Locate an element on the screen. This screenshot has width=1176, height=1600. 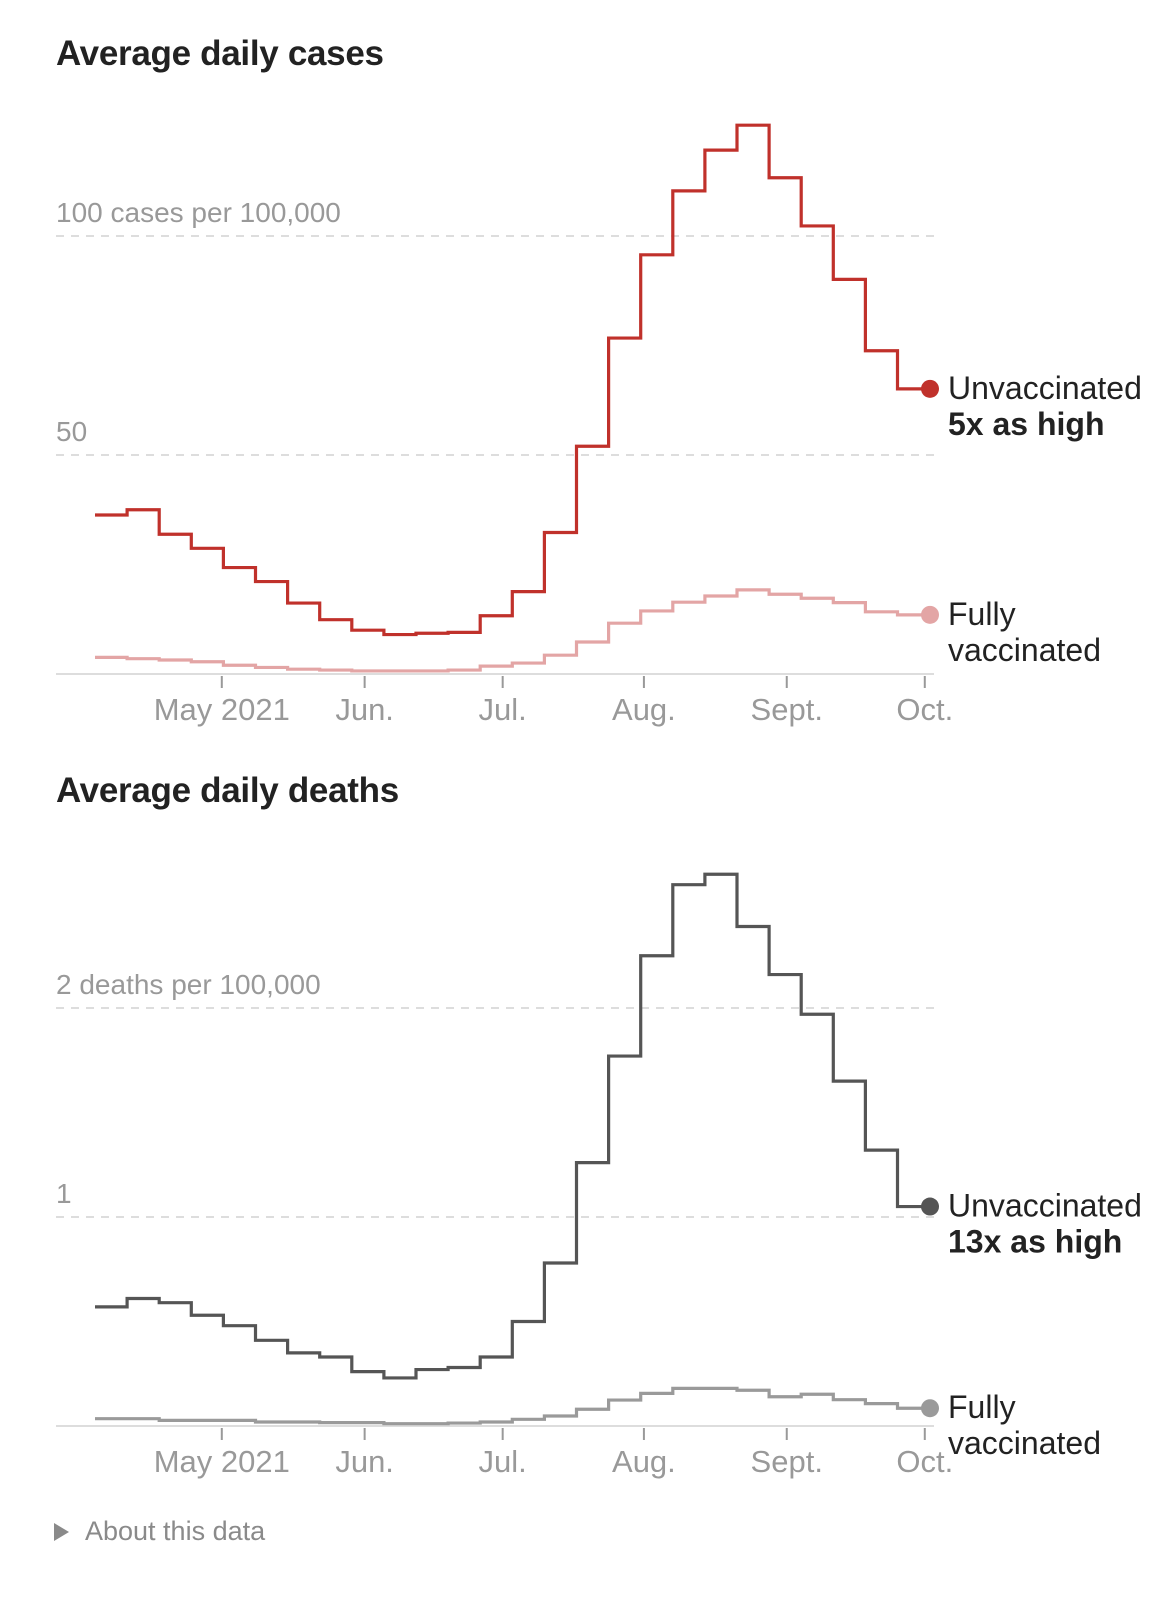
ratio-annotation: 13x as high is located at coordinates (1035, 1242).